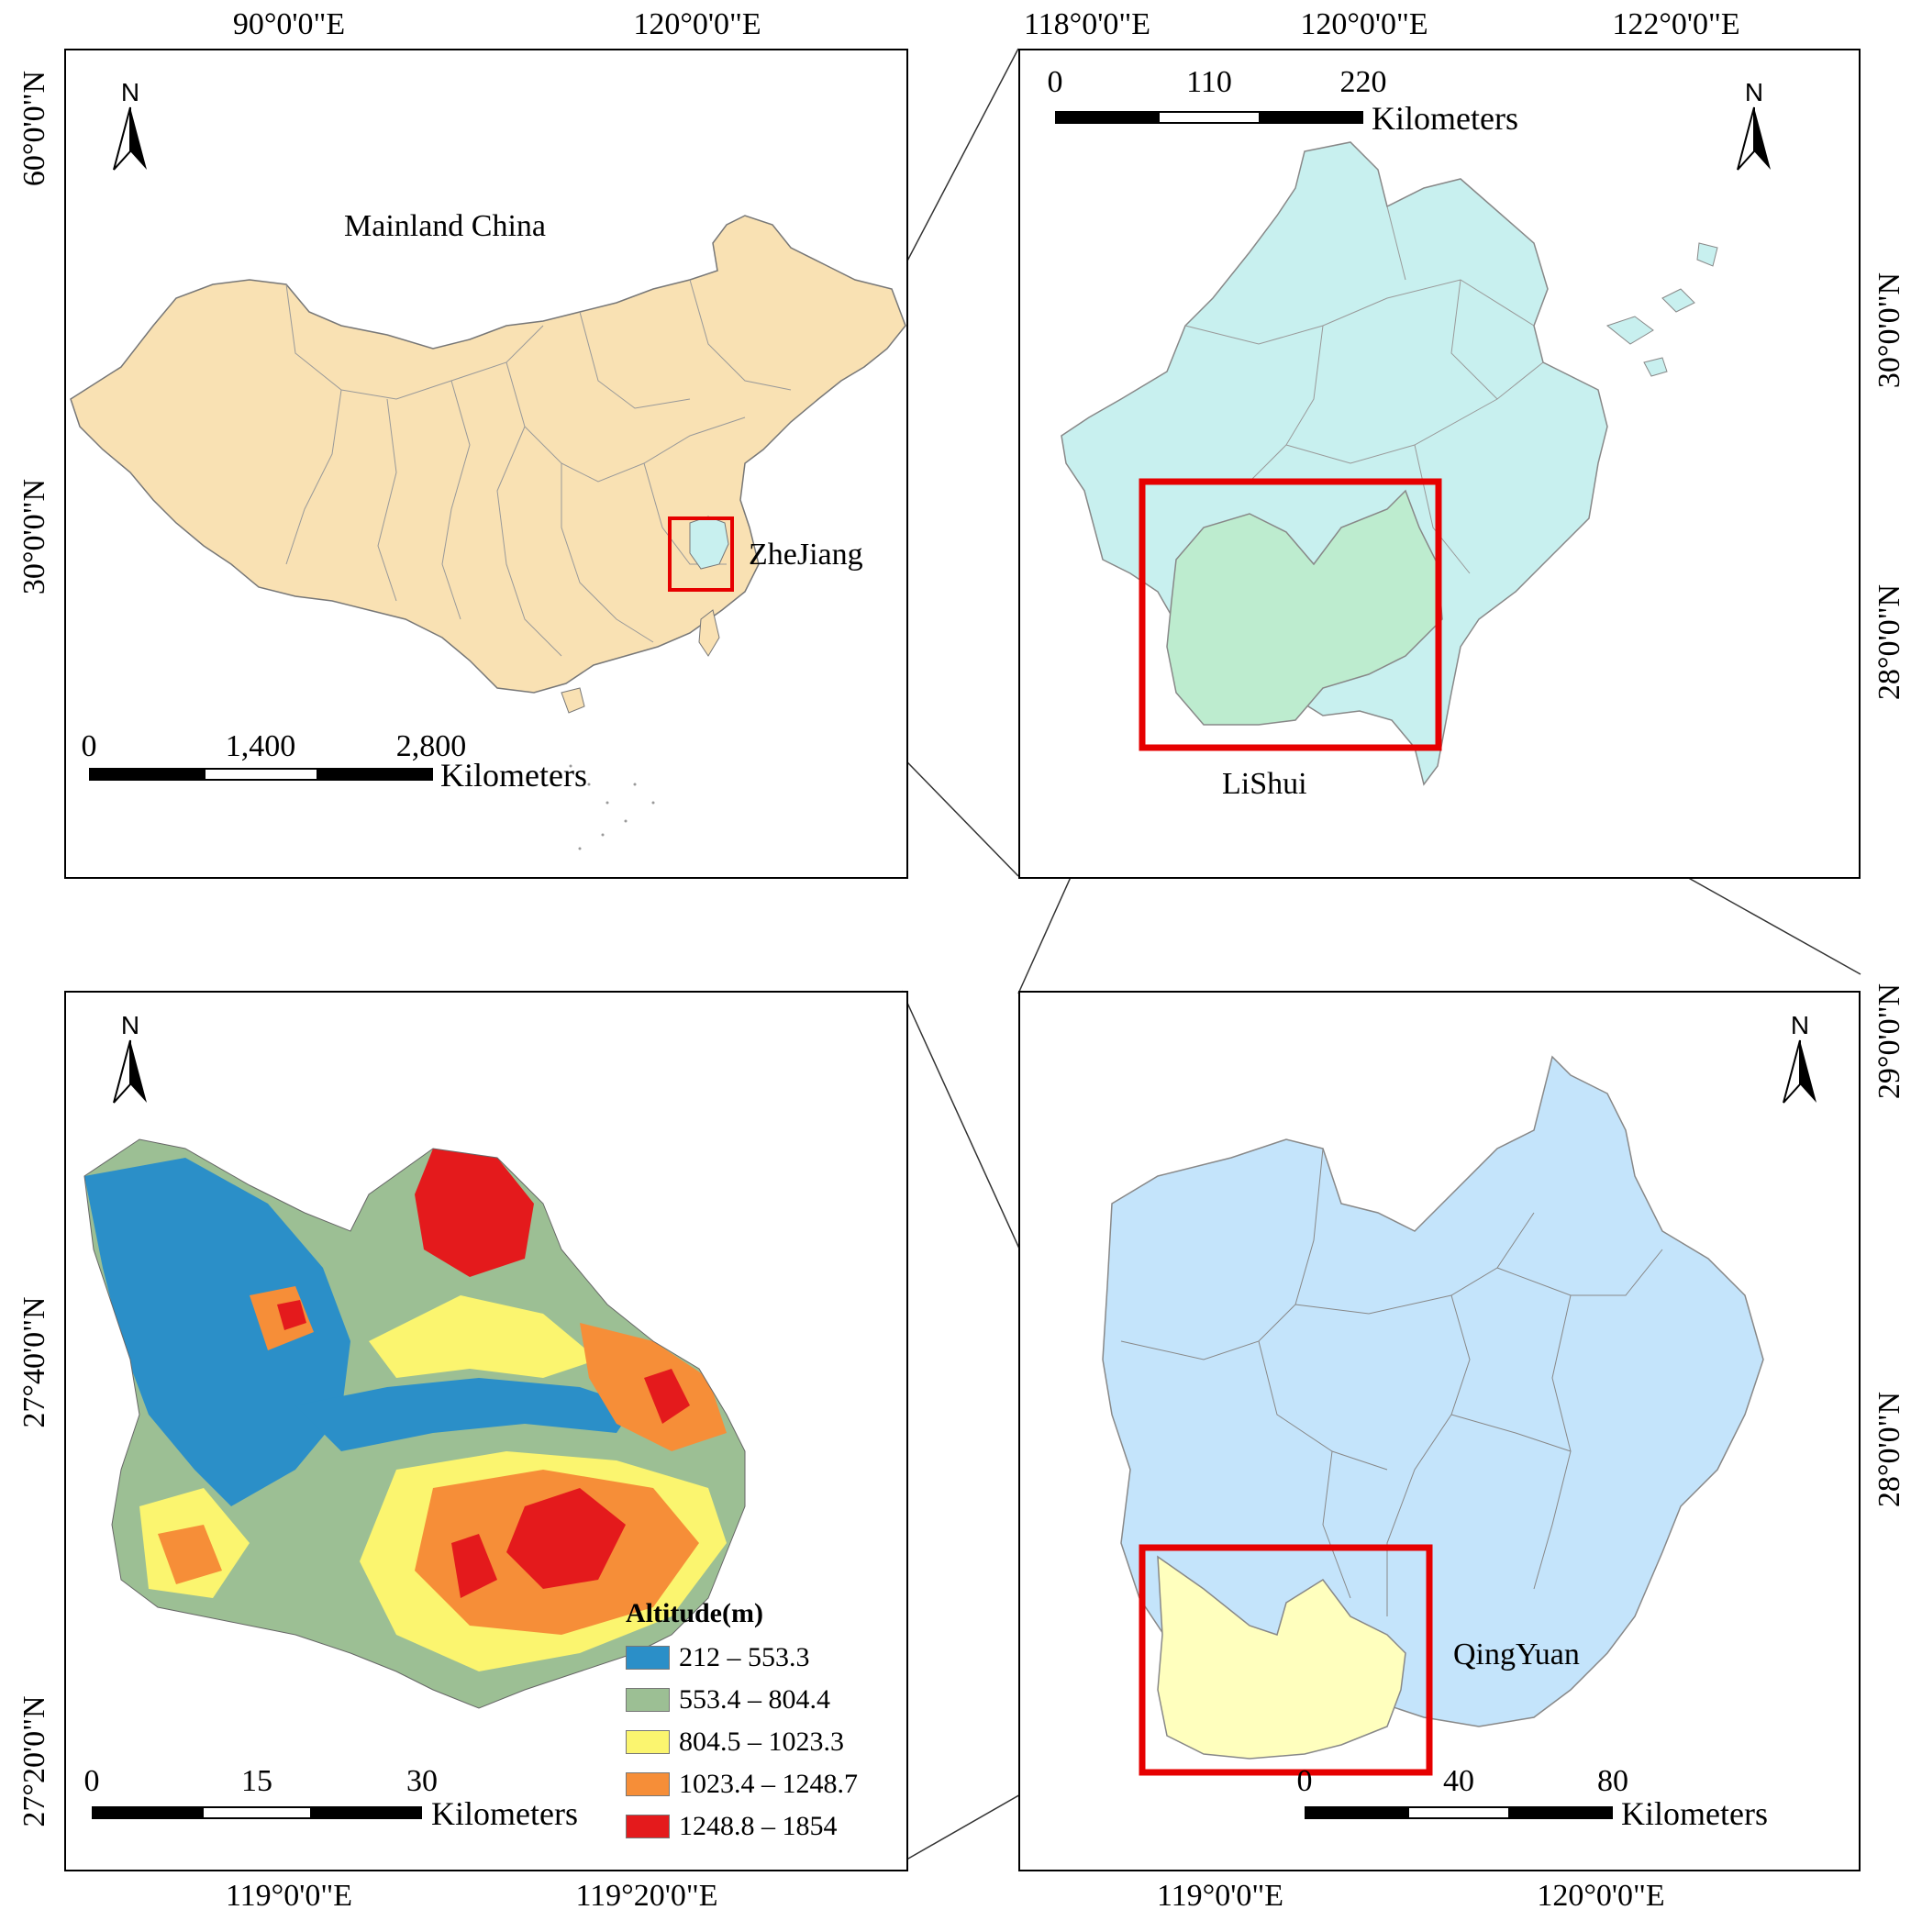 The width and height of the screenshot is (1922, 1932). Describe the element at coordinates (1532, 1798) in the screenshot. I see `scale-bar-lishui: 0 40 80 Kilometers` at that location.